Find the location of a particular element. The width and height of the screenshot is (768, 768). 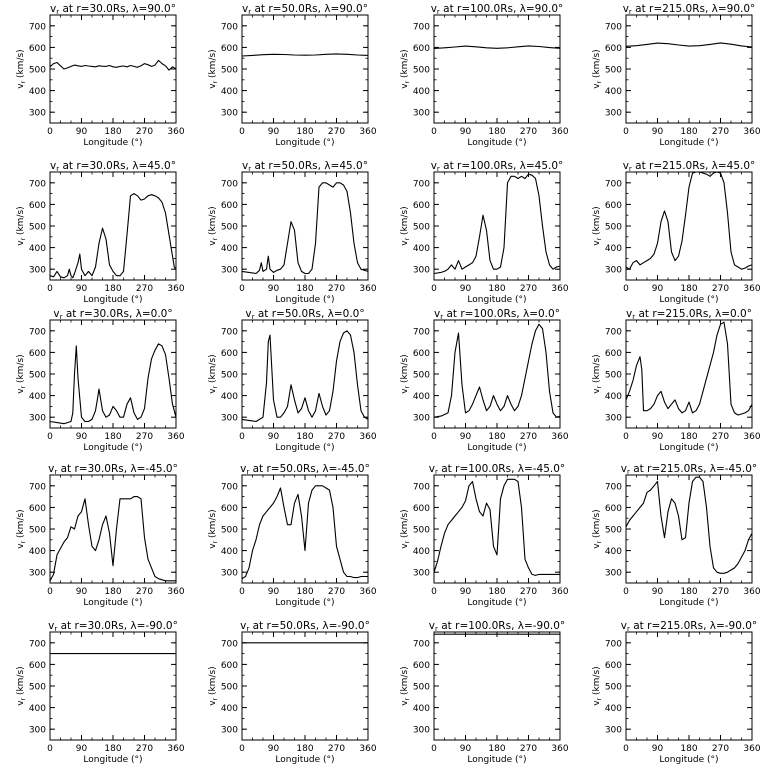

title-text: at r=30.0Rs, λ=90.0° is located at coordinates (117, 9).